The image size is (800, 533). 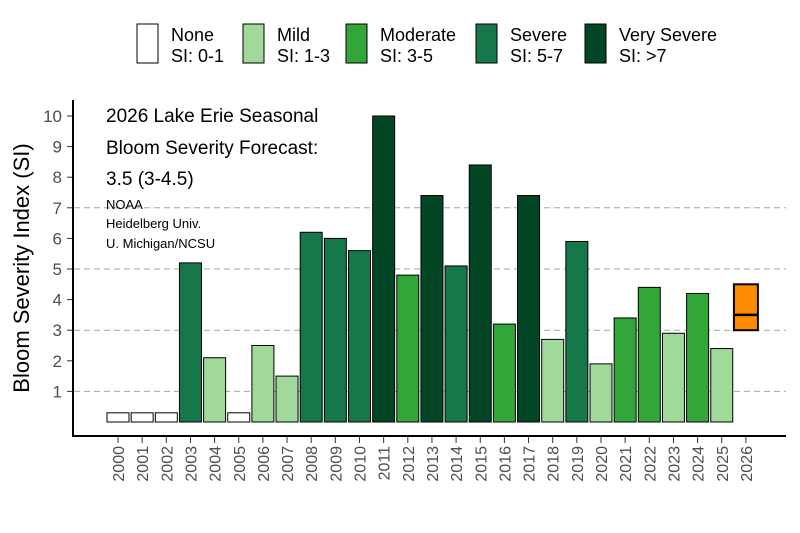 What do you see at coordinates (264, 464) in the screenshot?
I see `x-tick-label: 2006` at bounding box center [264, 464].